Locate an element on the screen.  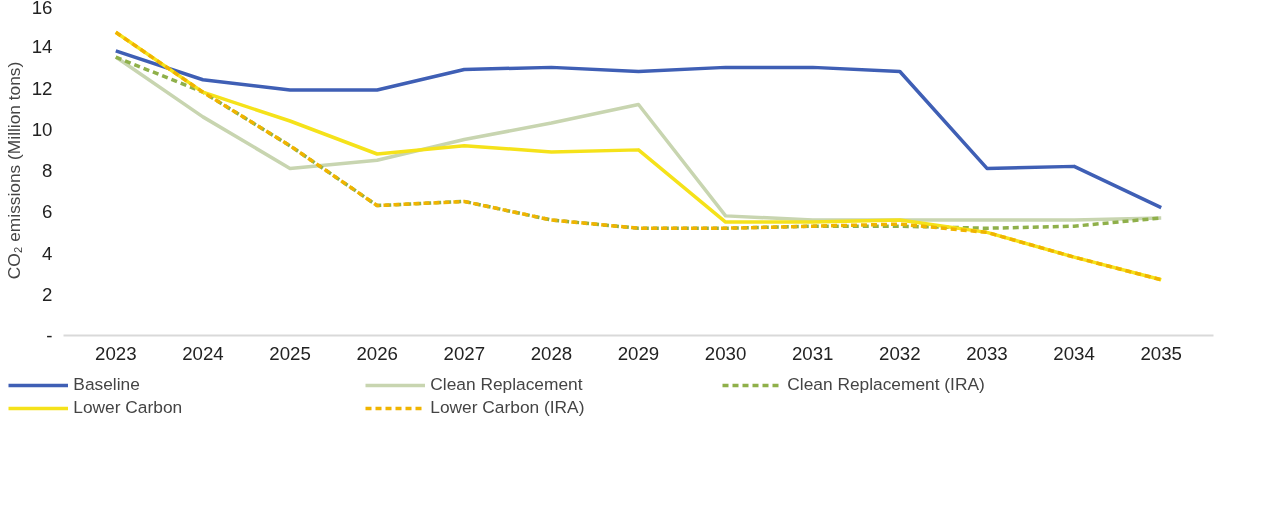
legend-label: Baseline is located at coordinates (107, 384).